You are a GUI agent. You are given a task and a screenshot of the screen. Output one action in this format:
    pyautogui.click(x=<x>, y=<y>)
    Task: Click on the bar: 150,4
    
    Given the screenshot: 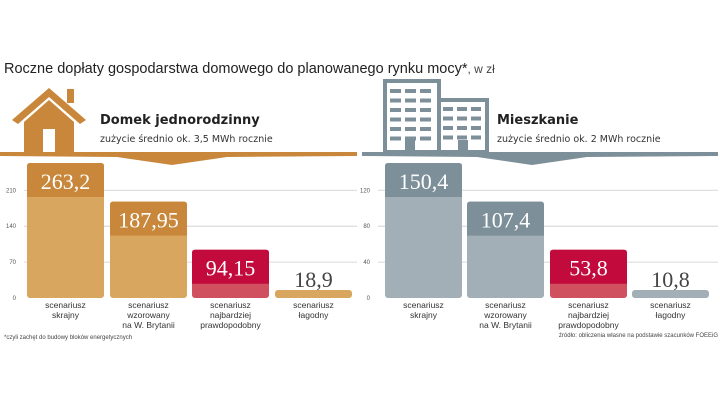 What is the action you would take?
    pyautogui.click(x=423, y=230)
    